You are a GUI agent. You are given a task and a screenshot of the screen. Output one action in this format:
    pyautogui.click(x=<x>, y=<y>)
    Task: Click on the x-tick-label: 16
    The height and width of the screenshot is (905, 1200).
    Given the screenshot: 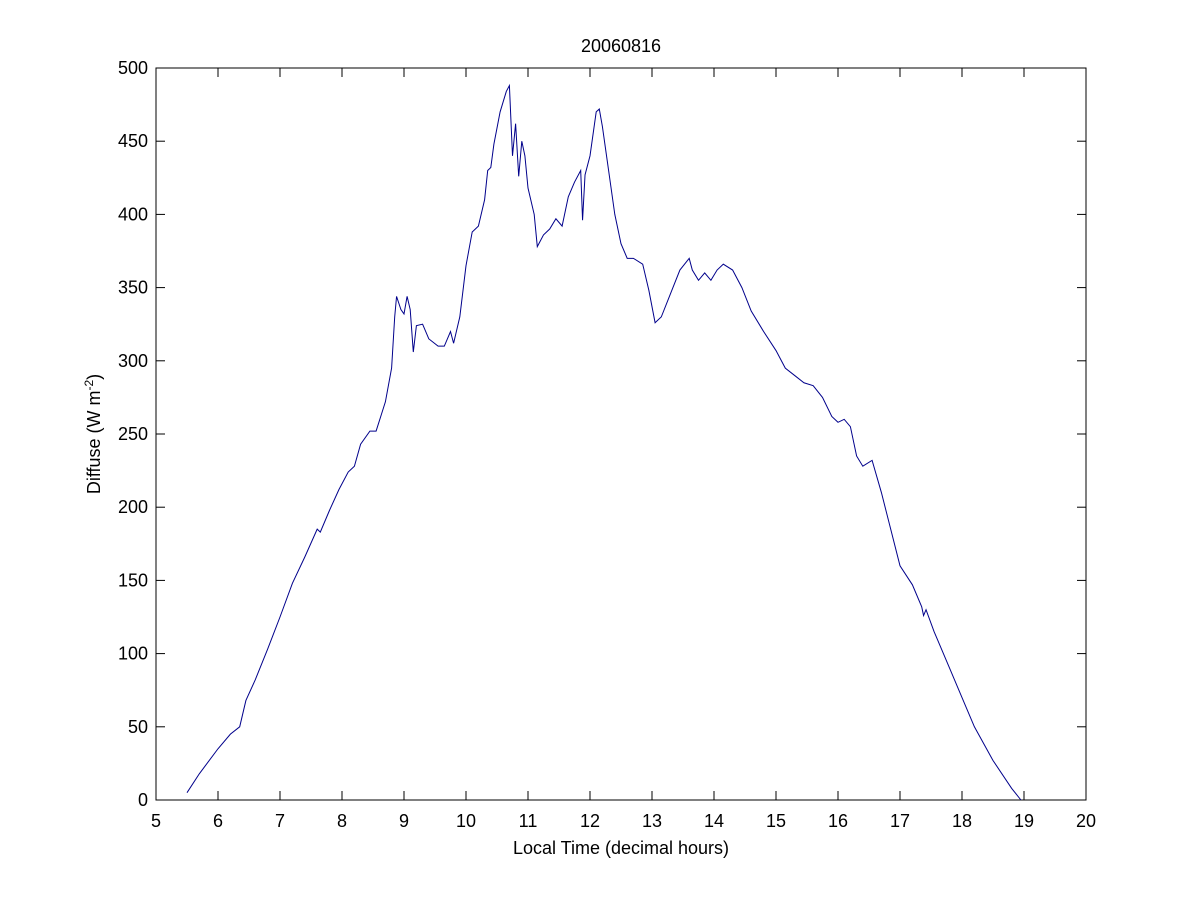 What is the action you would take?
    pyautogui.click(x=838, y=821)
    